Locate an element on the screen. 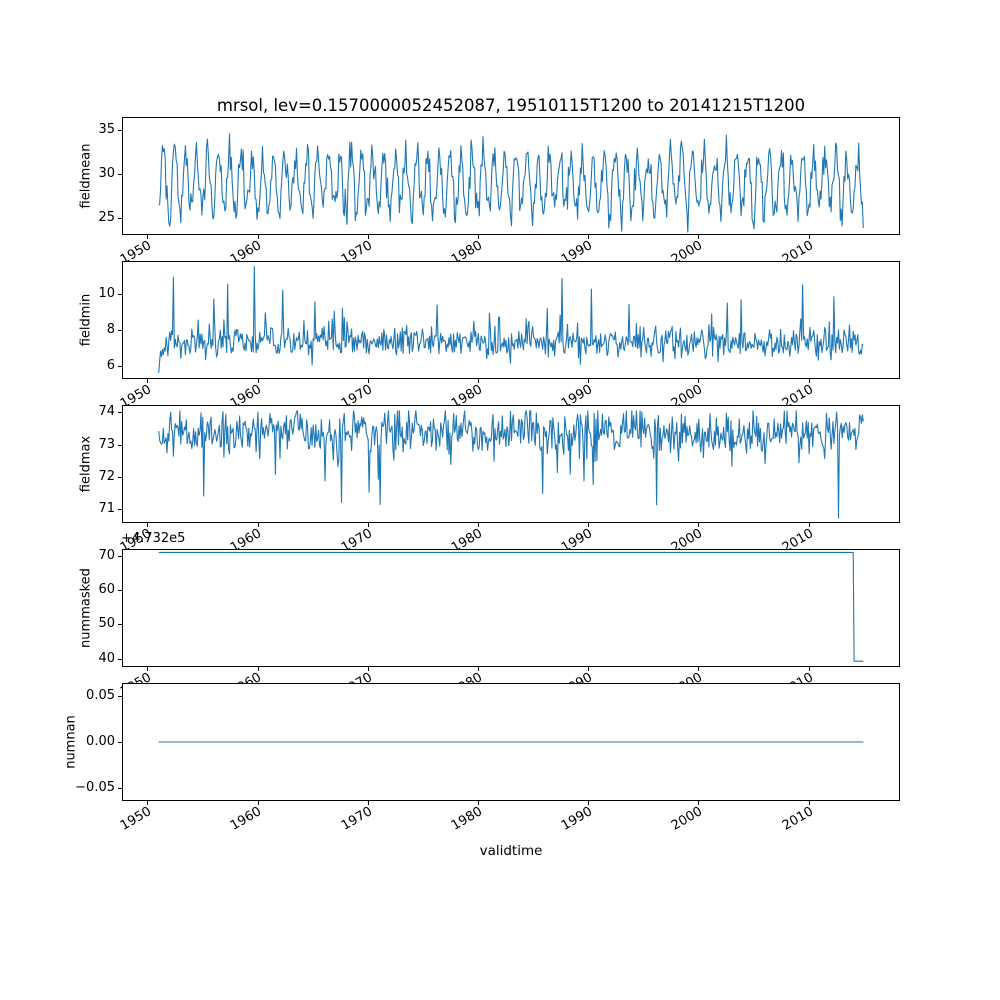 The width and height of the screenshot is (1000, 1000). subplot-numnan is located at coordinates (511, 742).